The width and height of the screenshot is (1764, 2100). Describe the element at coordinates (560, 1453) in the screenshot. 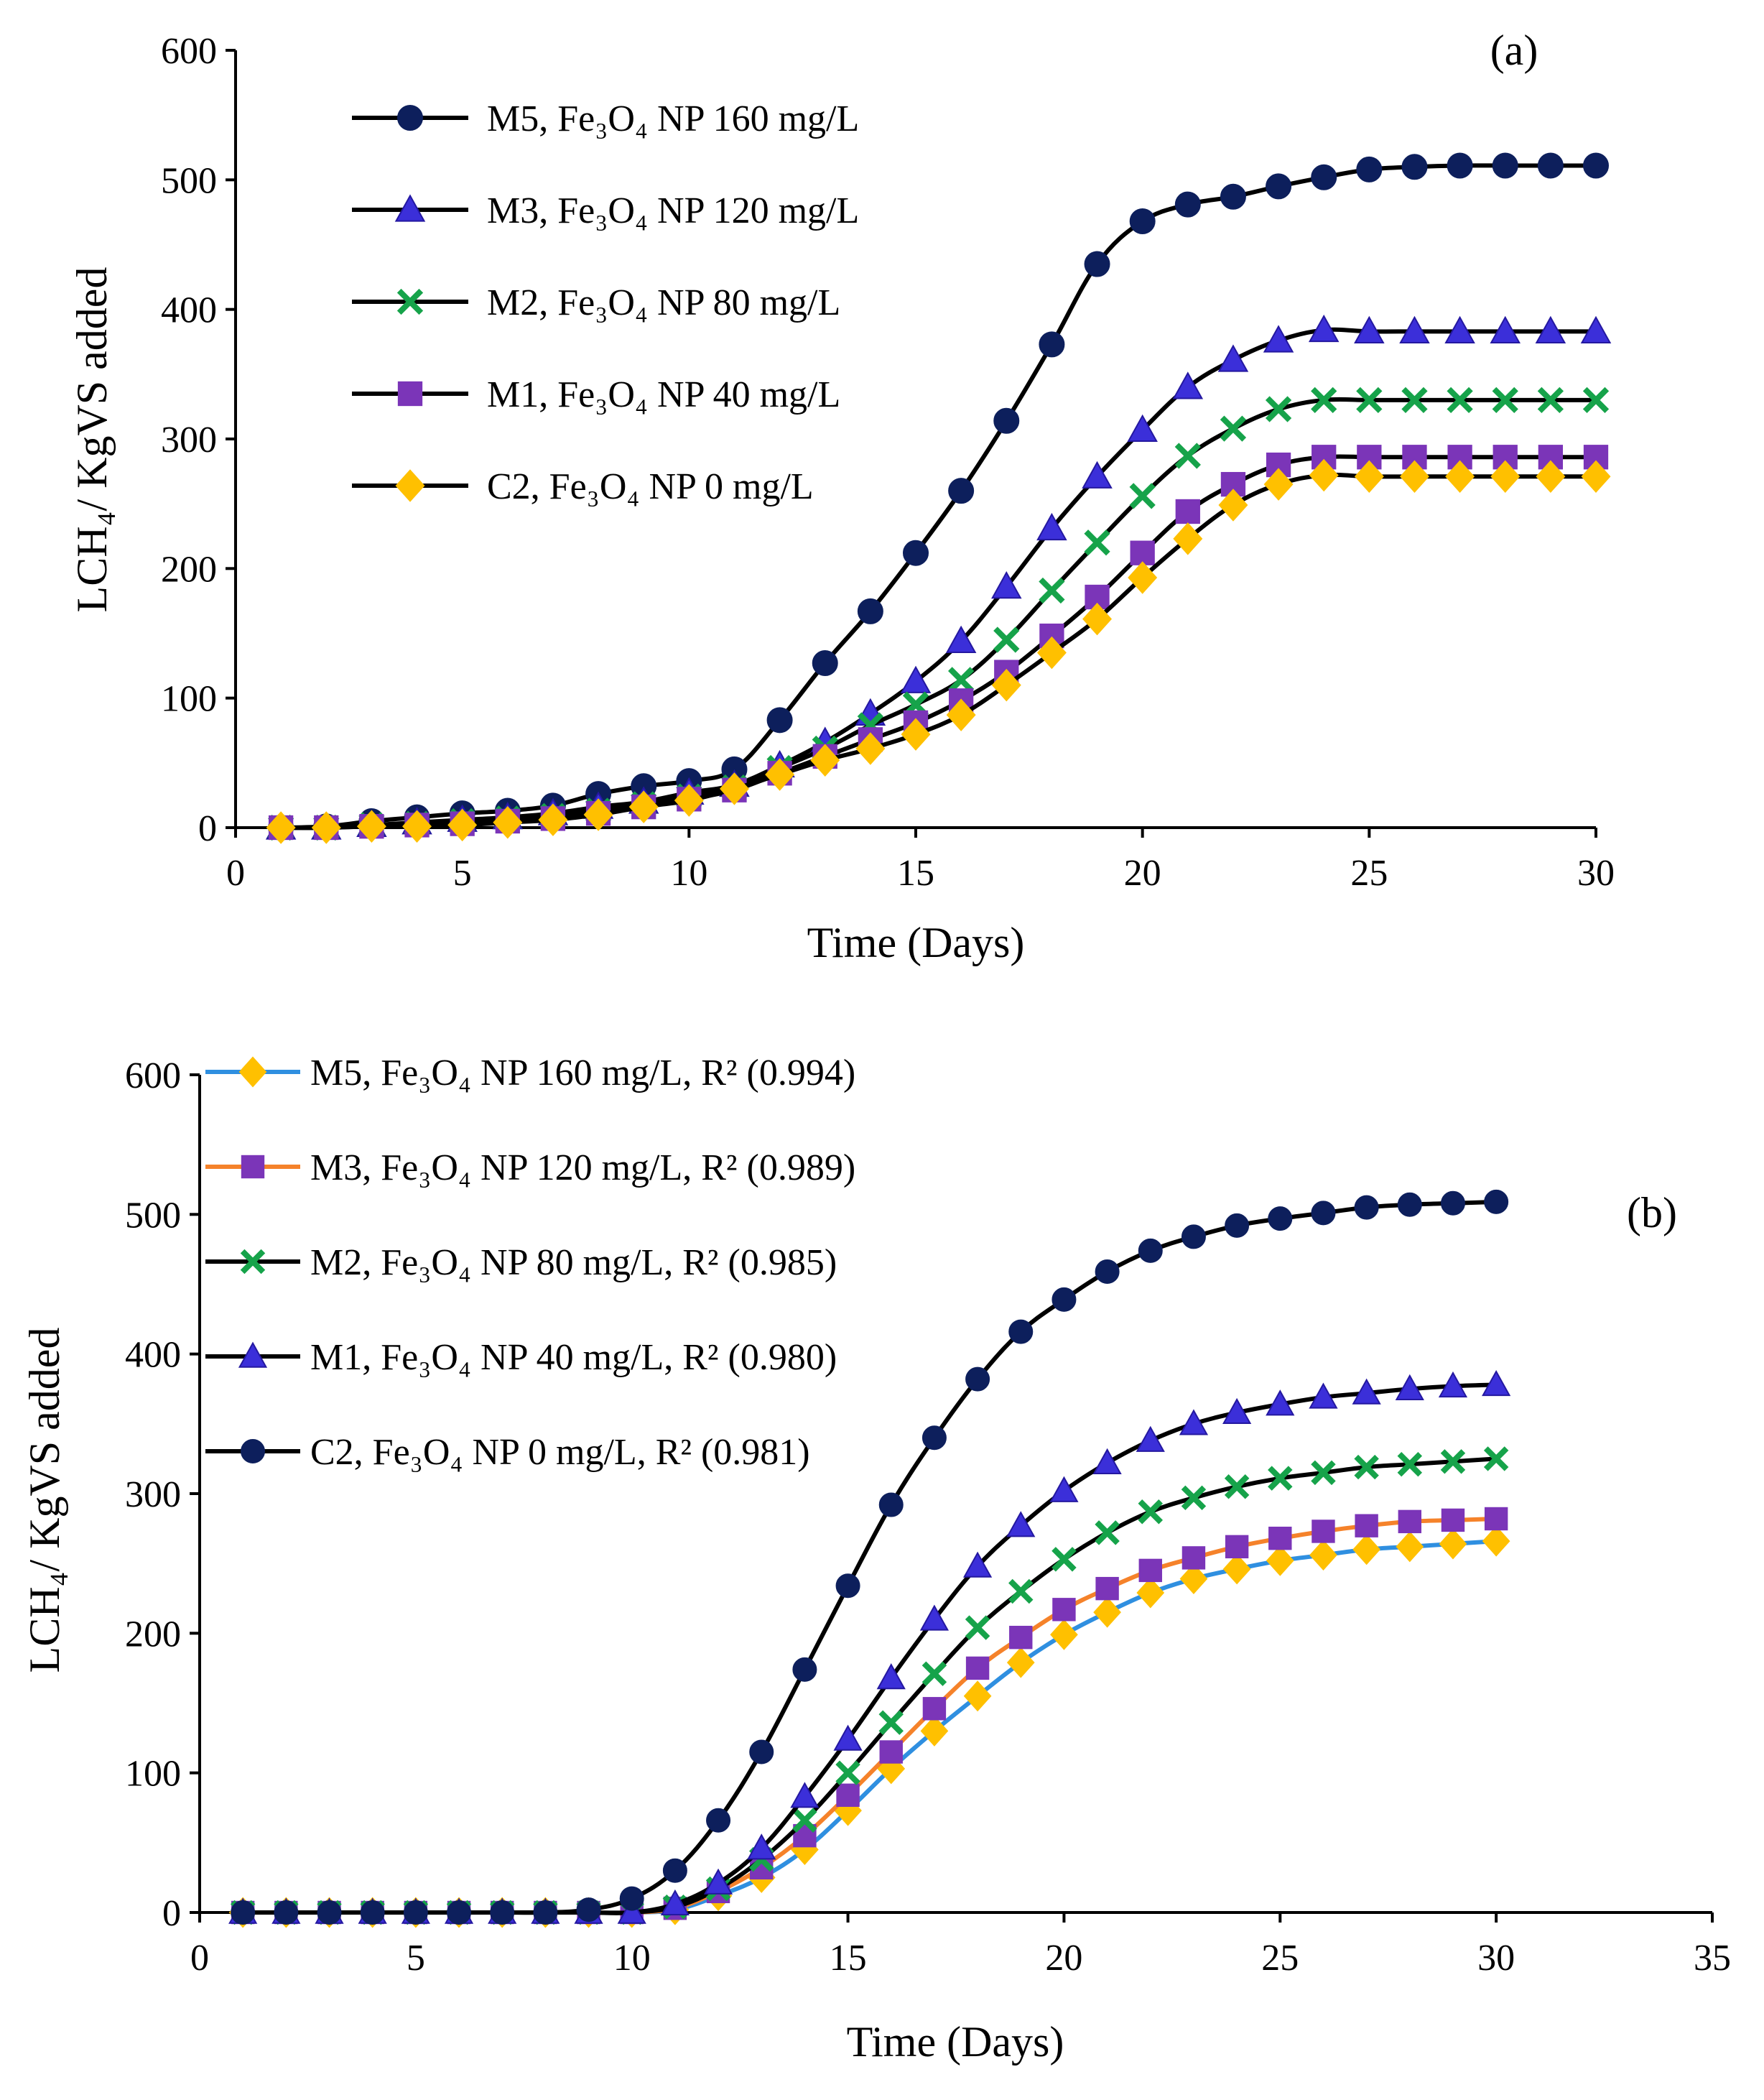

I see `legend-label: C2, Fe₃O₄ NP 0 mg/L, R² (0.981)` at that location.